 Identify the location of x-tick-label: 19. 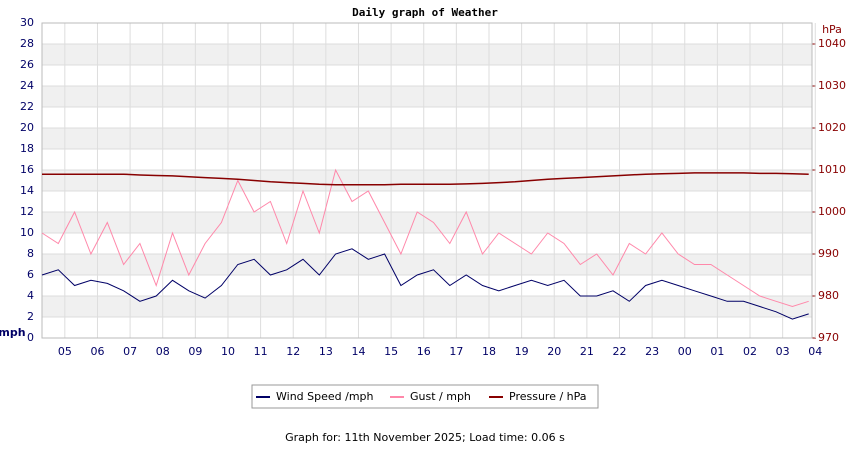
(522, 351).